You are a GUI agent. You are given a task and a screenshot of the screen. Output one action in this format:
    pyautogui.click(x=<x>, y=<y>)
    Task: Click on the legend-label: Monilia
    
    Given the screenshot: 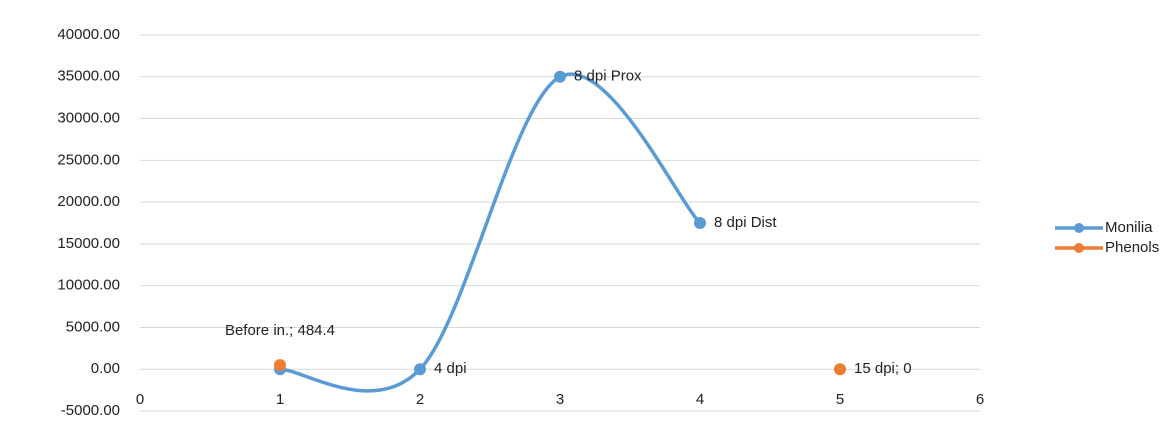 What is the action you would take?
    pyautogui.click(x=1129, y=227)
    